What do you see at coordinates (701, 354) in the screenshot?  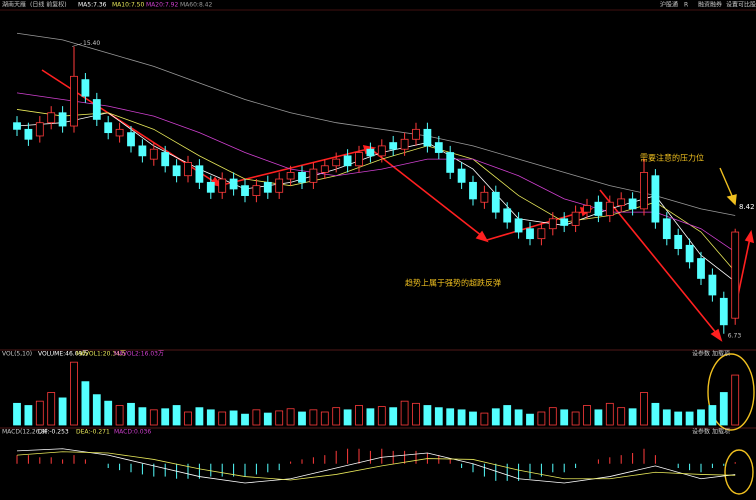 I see `panel-tool: 设参数` at bounding box center [701, 354].